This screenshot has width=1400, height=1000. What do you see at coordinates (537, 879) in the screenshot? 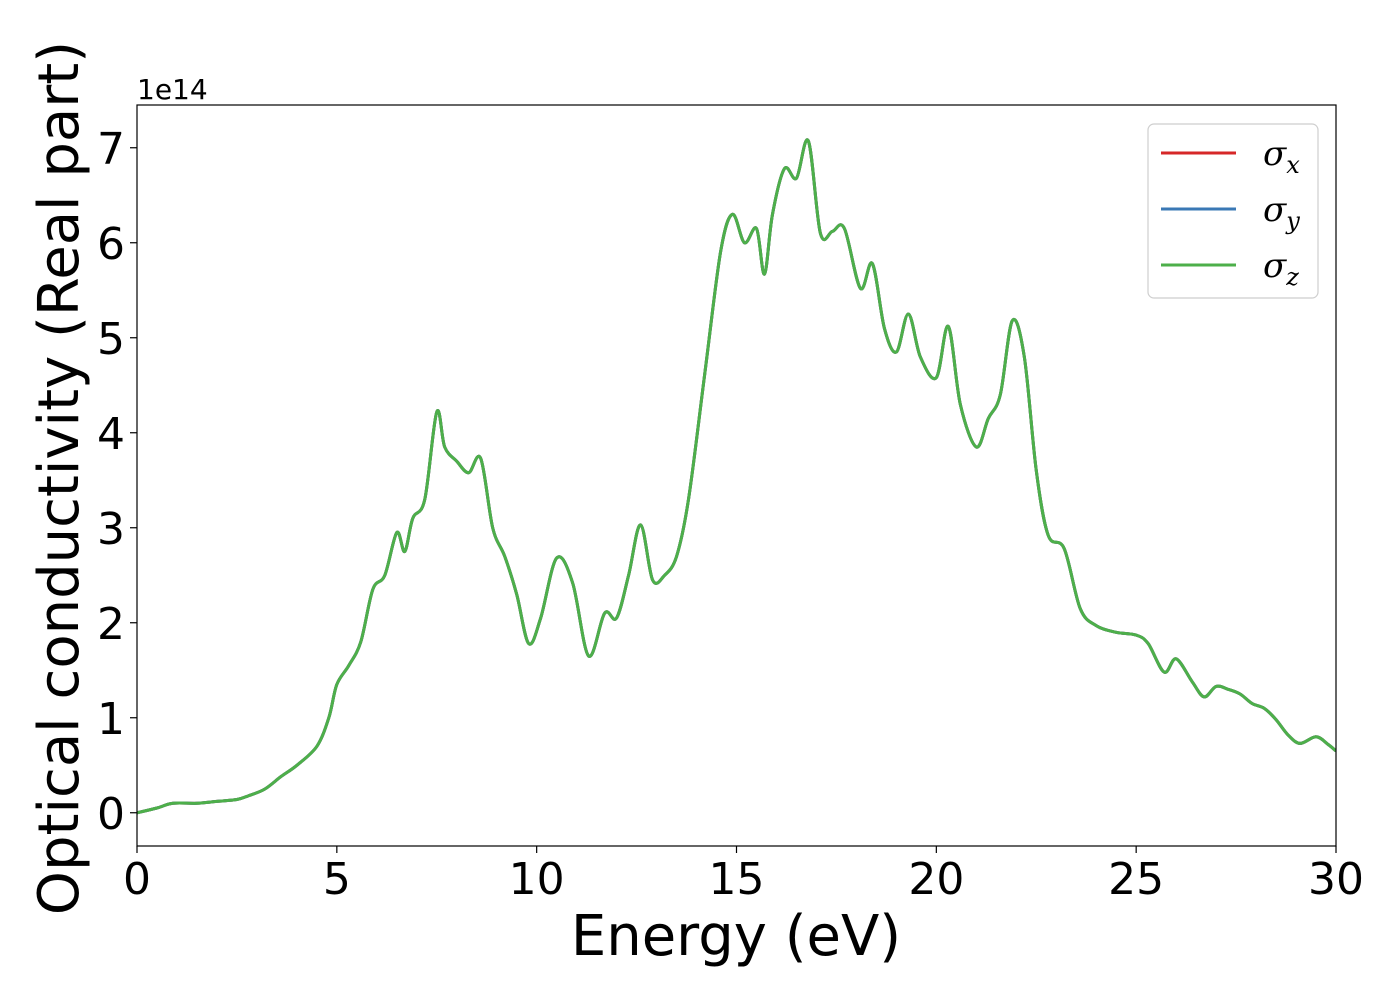
I see `x-tick-label: 10` at bounding box center [537, 879].